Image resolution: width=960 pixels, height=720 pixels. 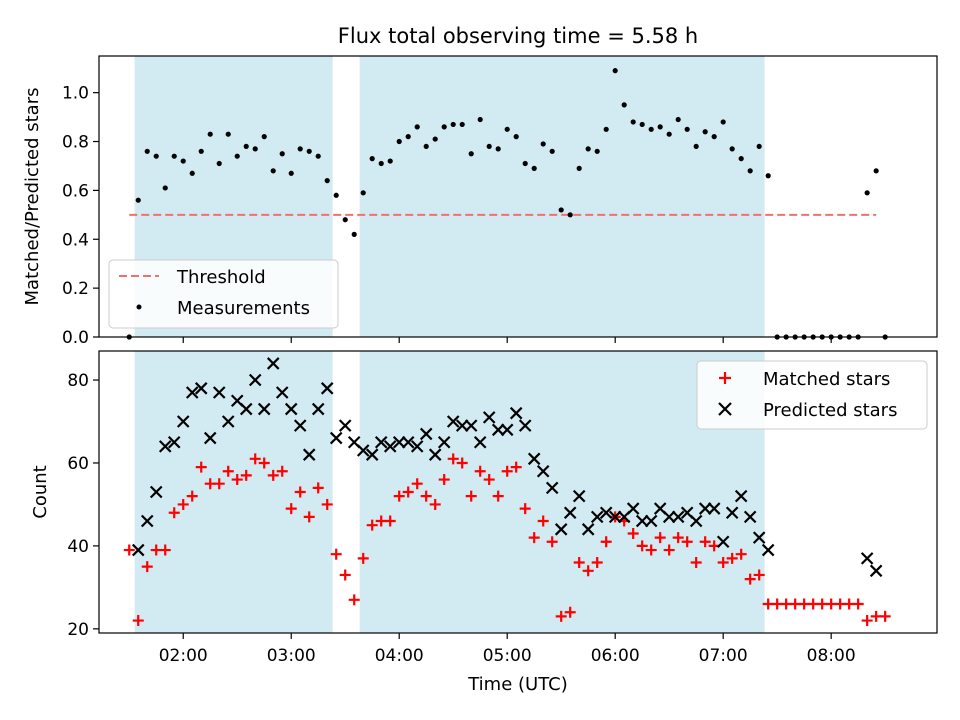 I want to click on legend-measurements-swatch, so click(x=139, y=307).